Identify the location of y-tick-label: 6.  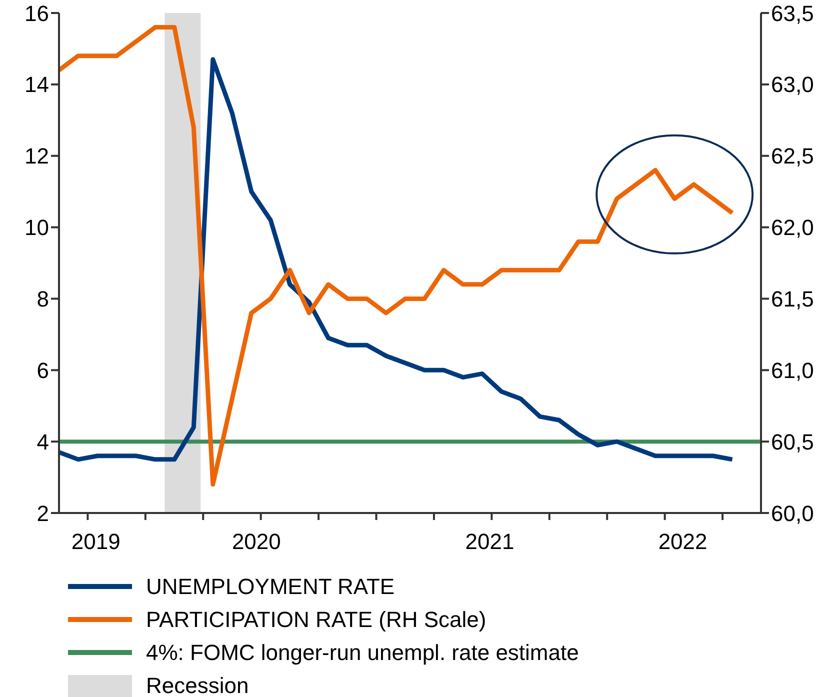
(42, 370).